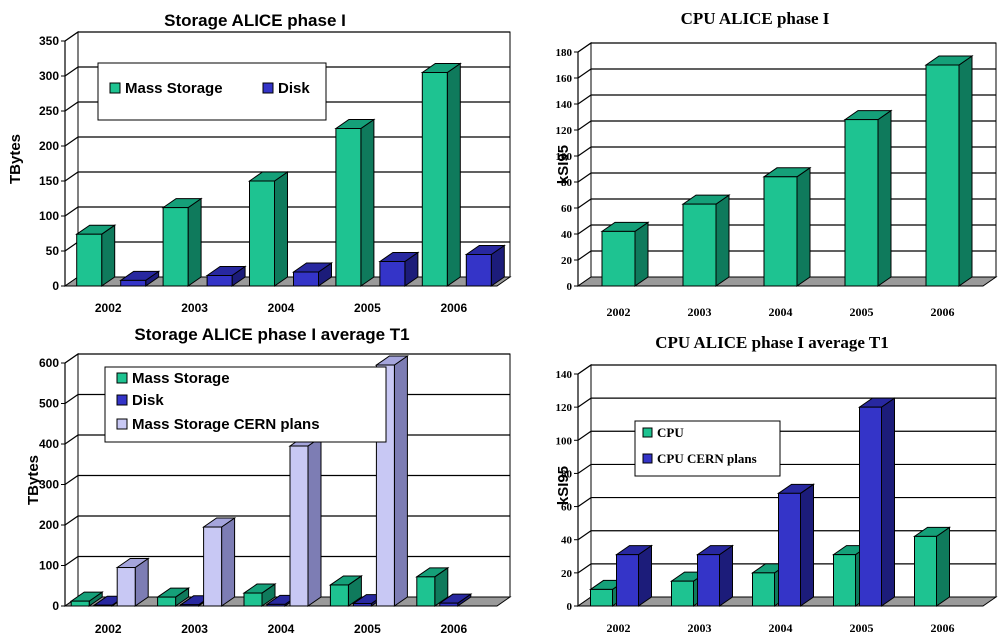  I want to click on bar-mass-storage-cern-plans-2003, so click(219, 562).